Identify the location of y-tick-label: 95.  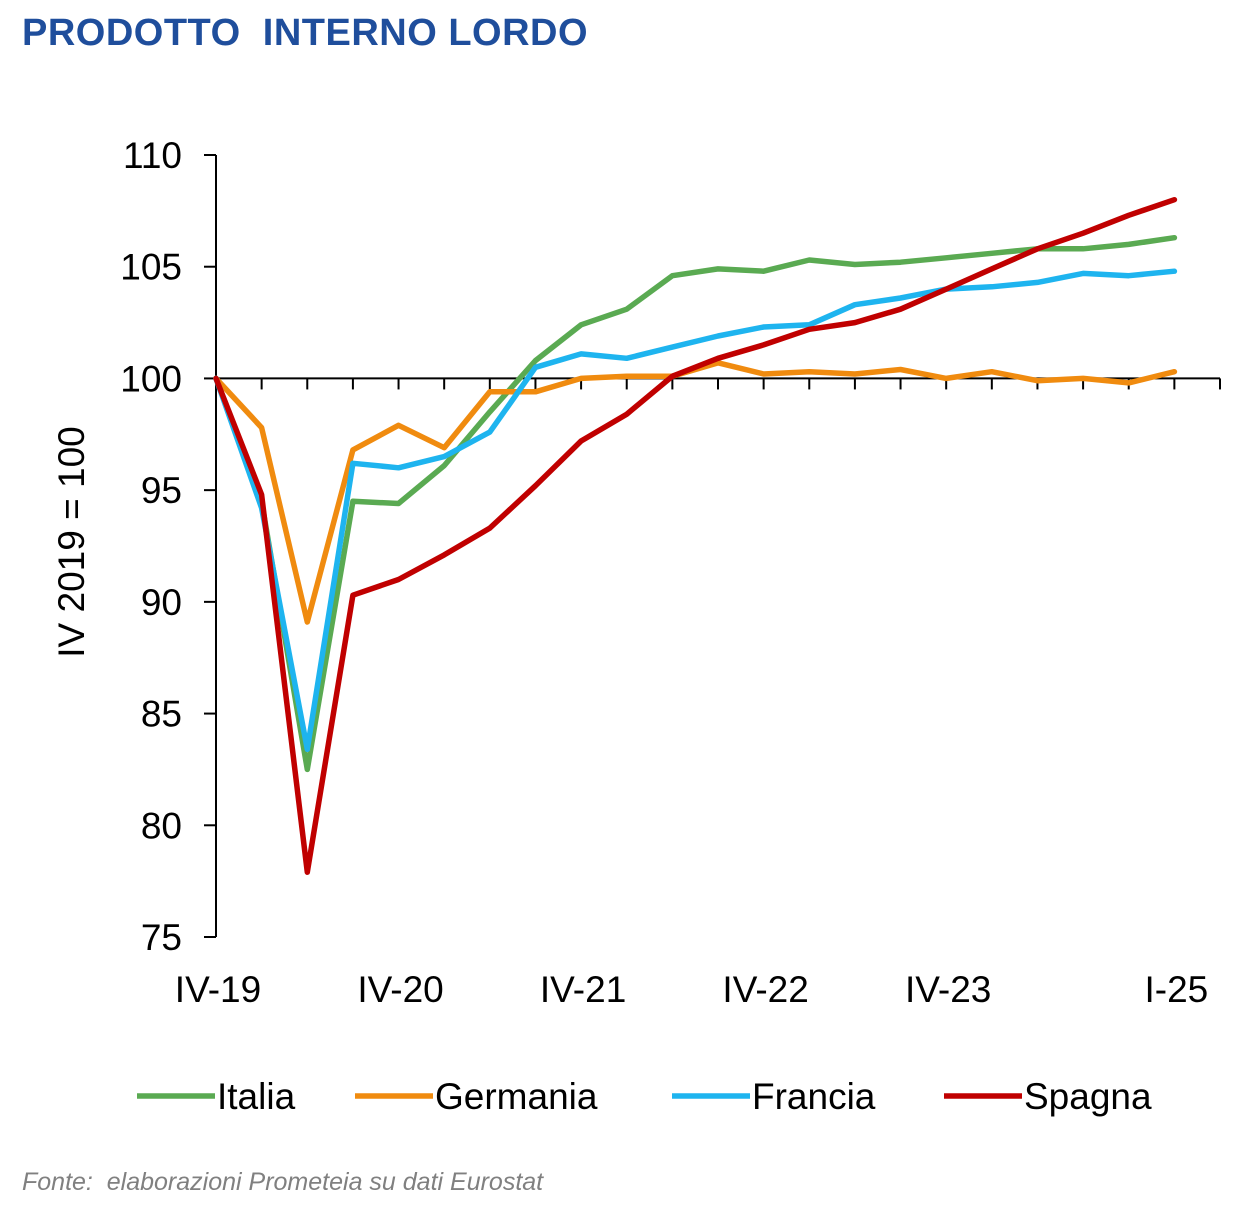
(161, 490).